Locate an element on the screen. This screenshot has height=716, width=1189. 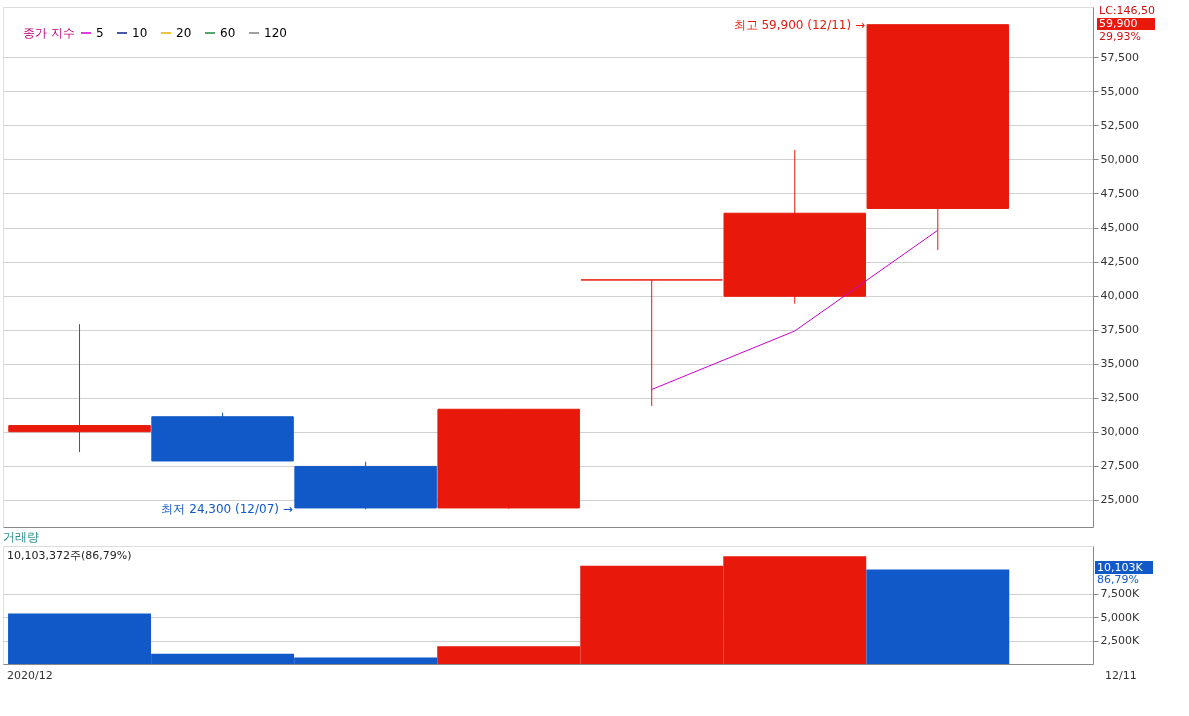
y-tick-label: 25,000 is located at coordinates (1119, 500).